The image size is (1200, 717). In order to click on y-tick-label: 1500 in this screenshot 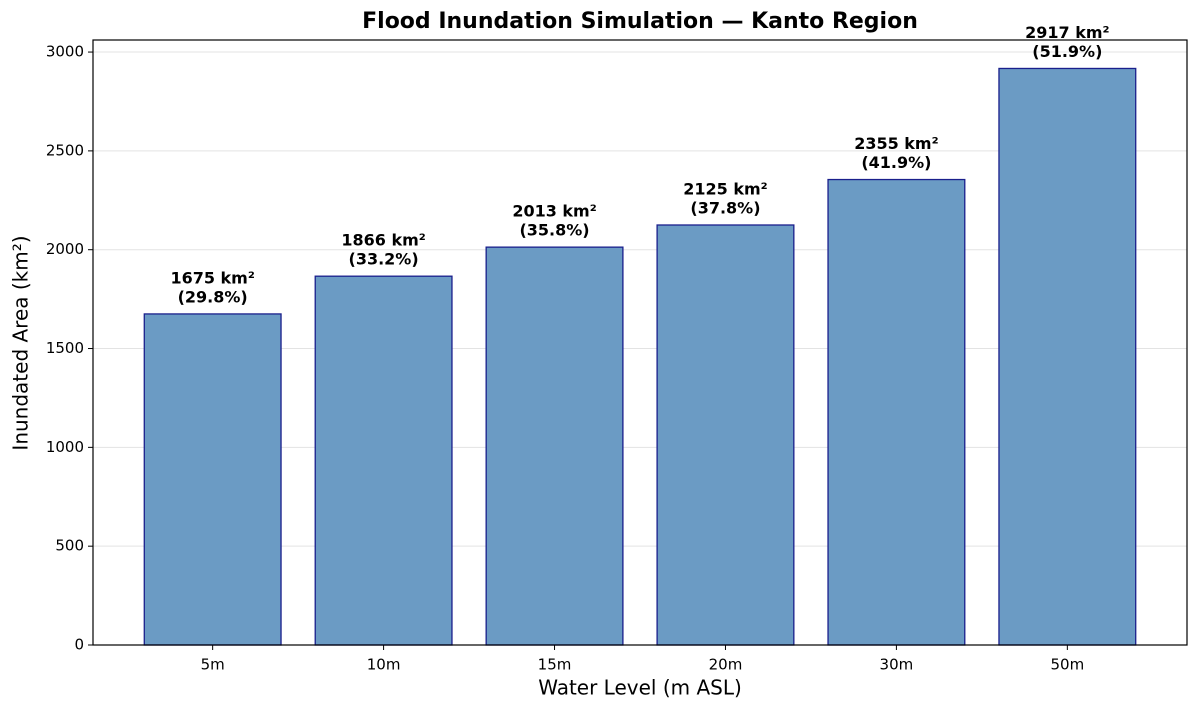, I will do `click(65, 348)`.